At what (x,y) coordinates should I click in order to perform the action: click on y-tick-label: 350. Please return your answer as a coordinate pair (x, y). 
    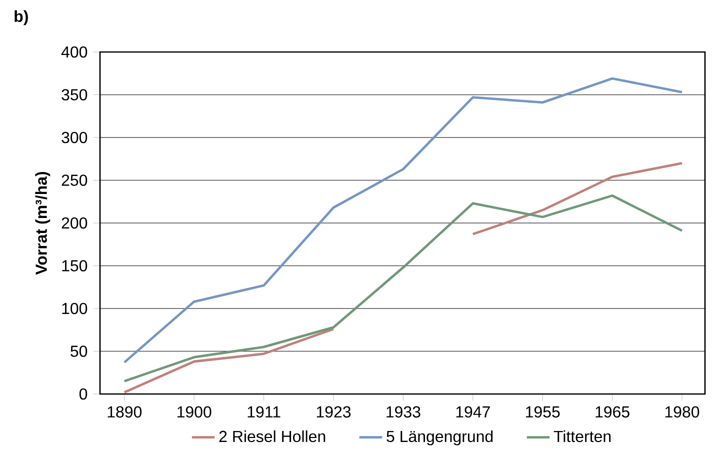
    Looking at the image, I should click on (75, 94).